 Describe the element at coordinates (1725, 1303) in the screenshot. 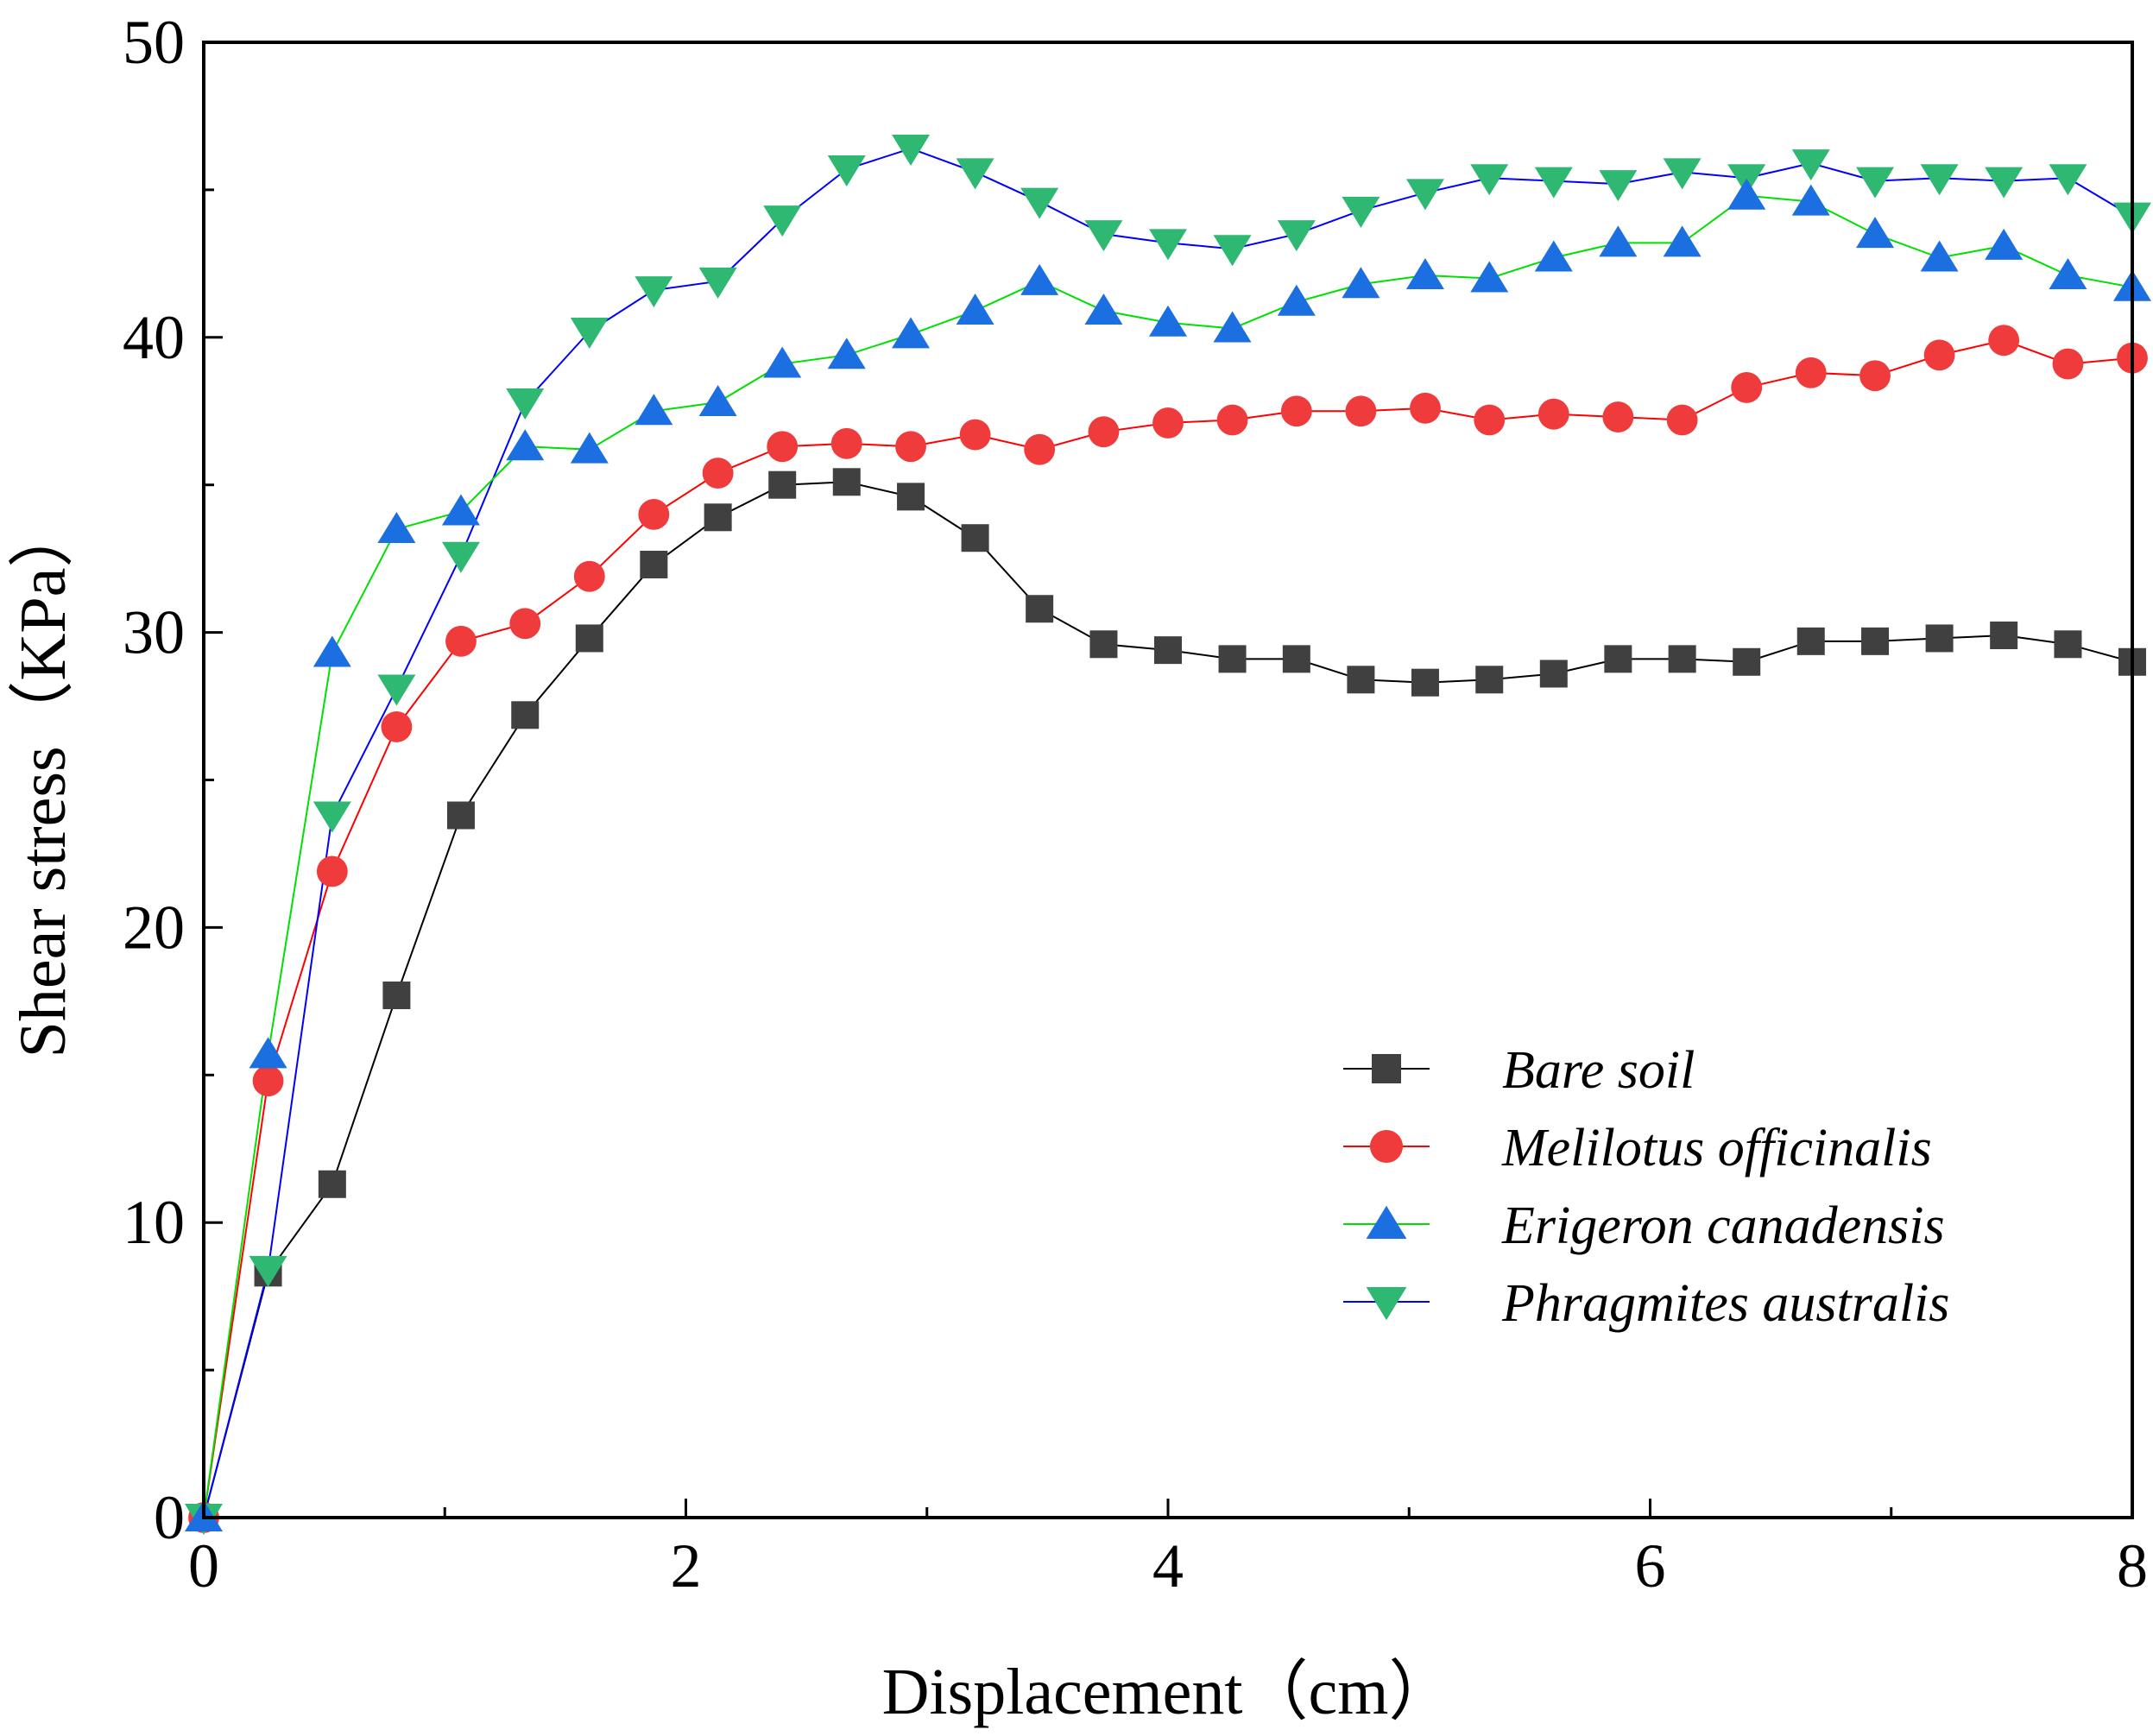

I see `legend-label: Phragmites australis` at that location.